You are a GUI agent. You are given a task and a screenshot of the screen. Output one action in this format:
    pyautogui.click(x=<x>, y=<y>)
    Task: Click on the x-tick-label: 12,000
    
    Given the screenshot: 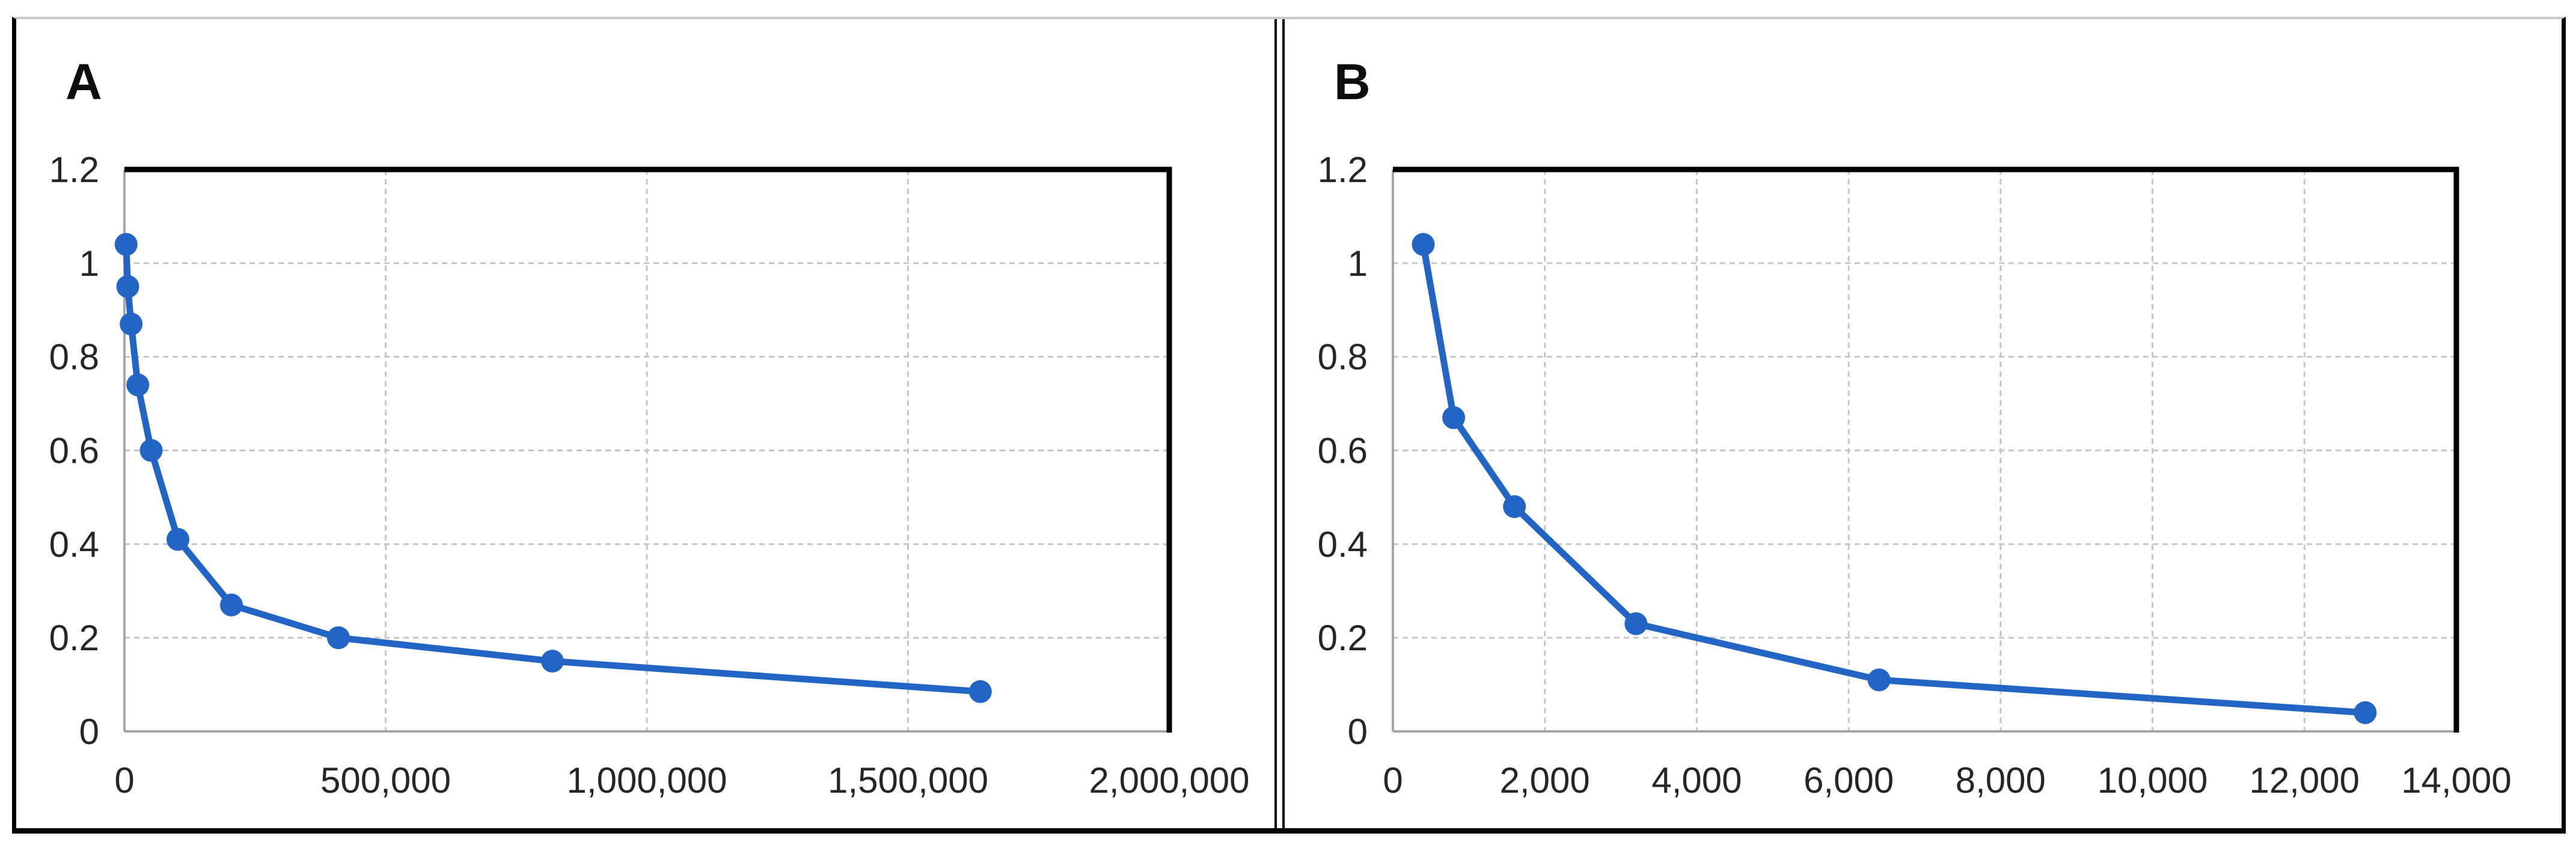 What is the action you would take?
    pyautogui.click(x=2305, y=780)
    